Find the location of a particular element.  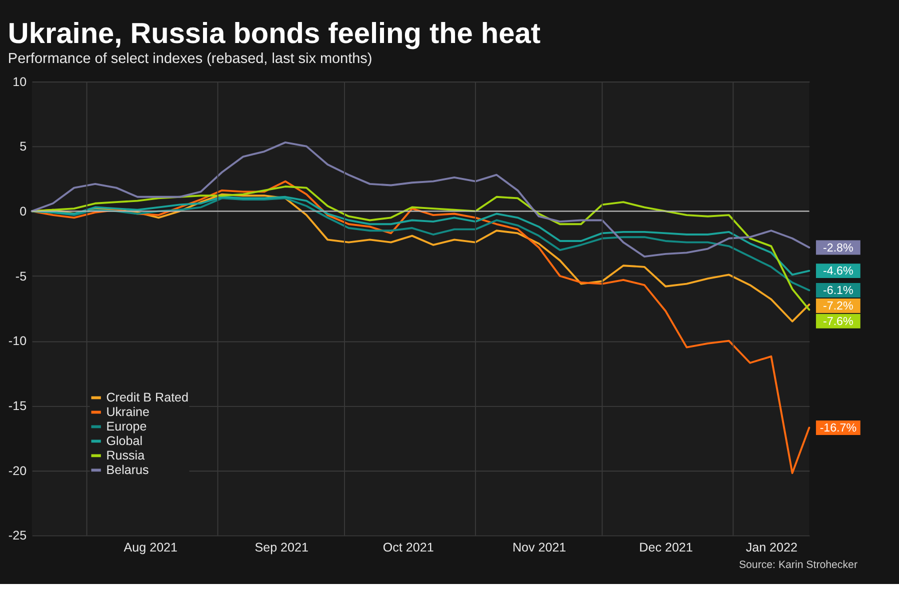

data-label: -16.7% is located at coordinates (838, 428).